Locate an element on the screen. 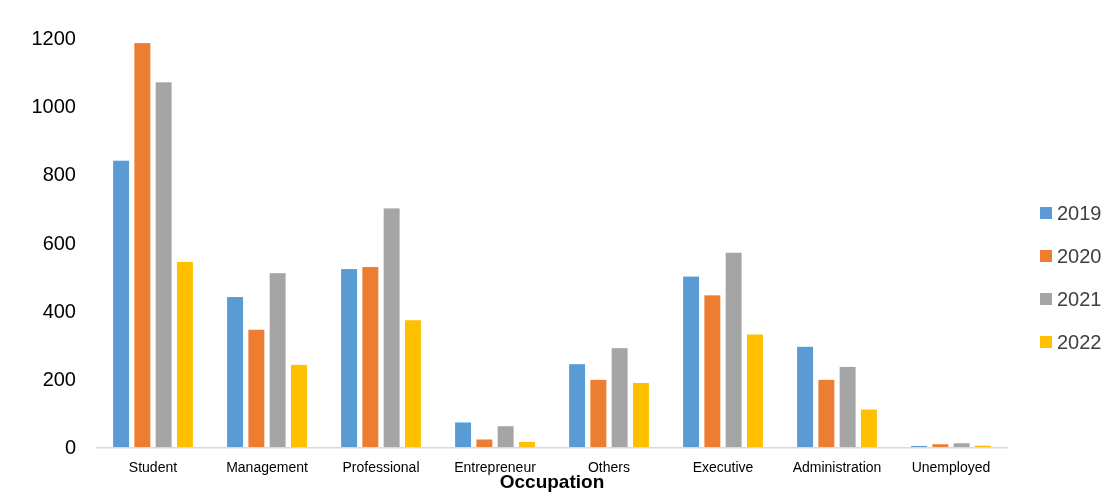 The width and height of the screenshot is (1116, 499). y-tick-label: 200 is located at coordinates (59, 378).